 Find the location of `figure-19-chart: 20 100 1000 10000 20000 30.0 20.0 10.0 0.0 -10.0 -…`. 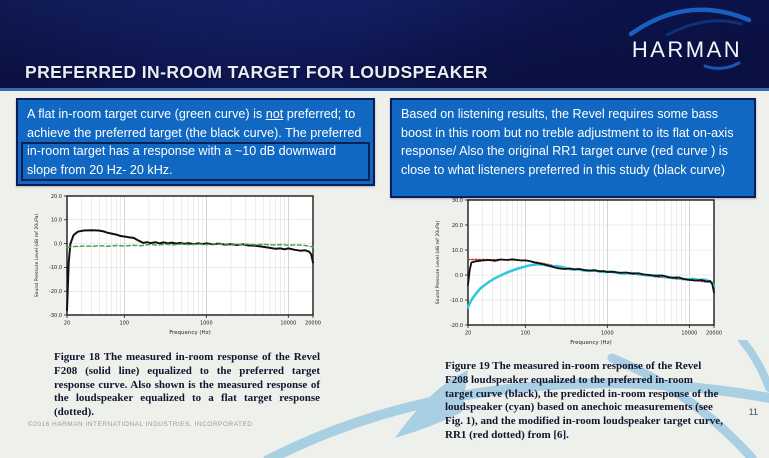

figure-19-chart: 20 100 1000 10000 20000 30.0 20.0 10.0 0.0 -10.0 -… is located at coordinates (578, 272).